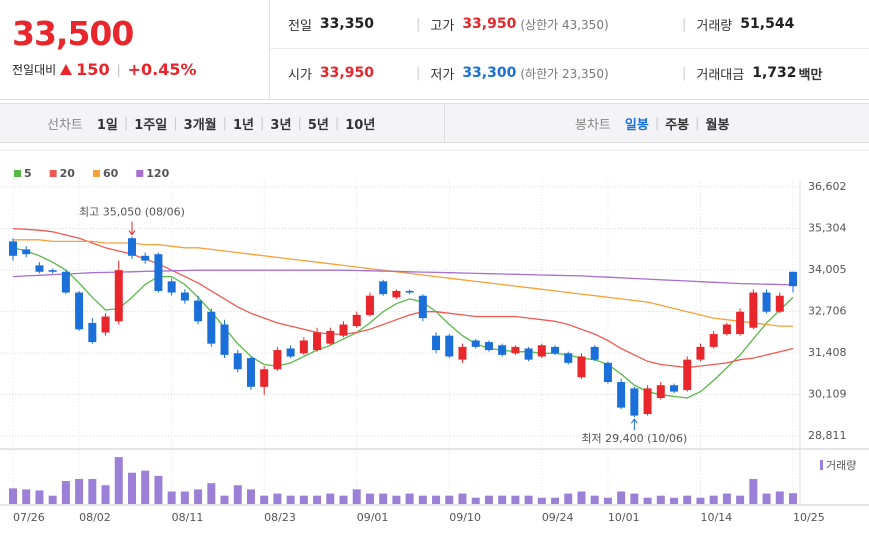  I want to click on y-tick-label: 34,005, so click(827, 269).